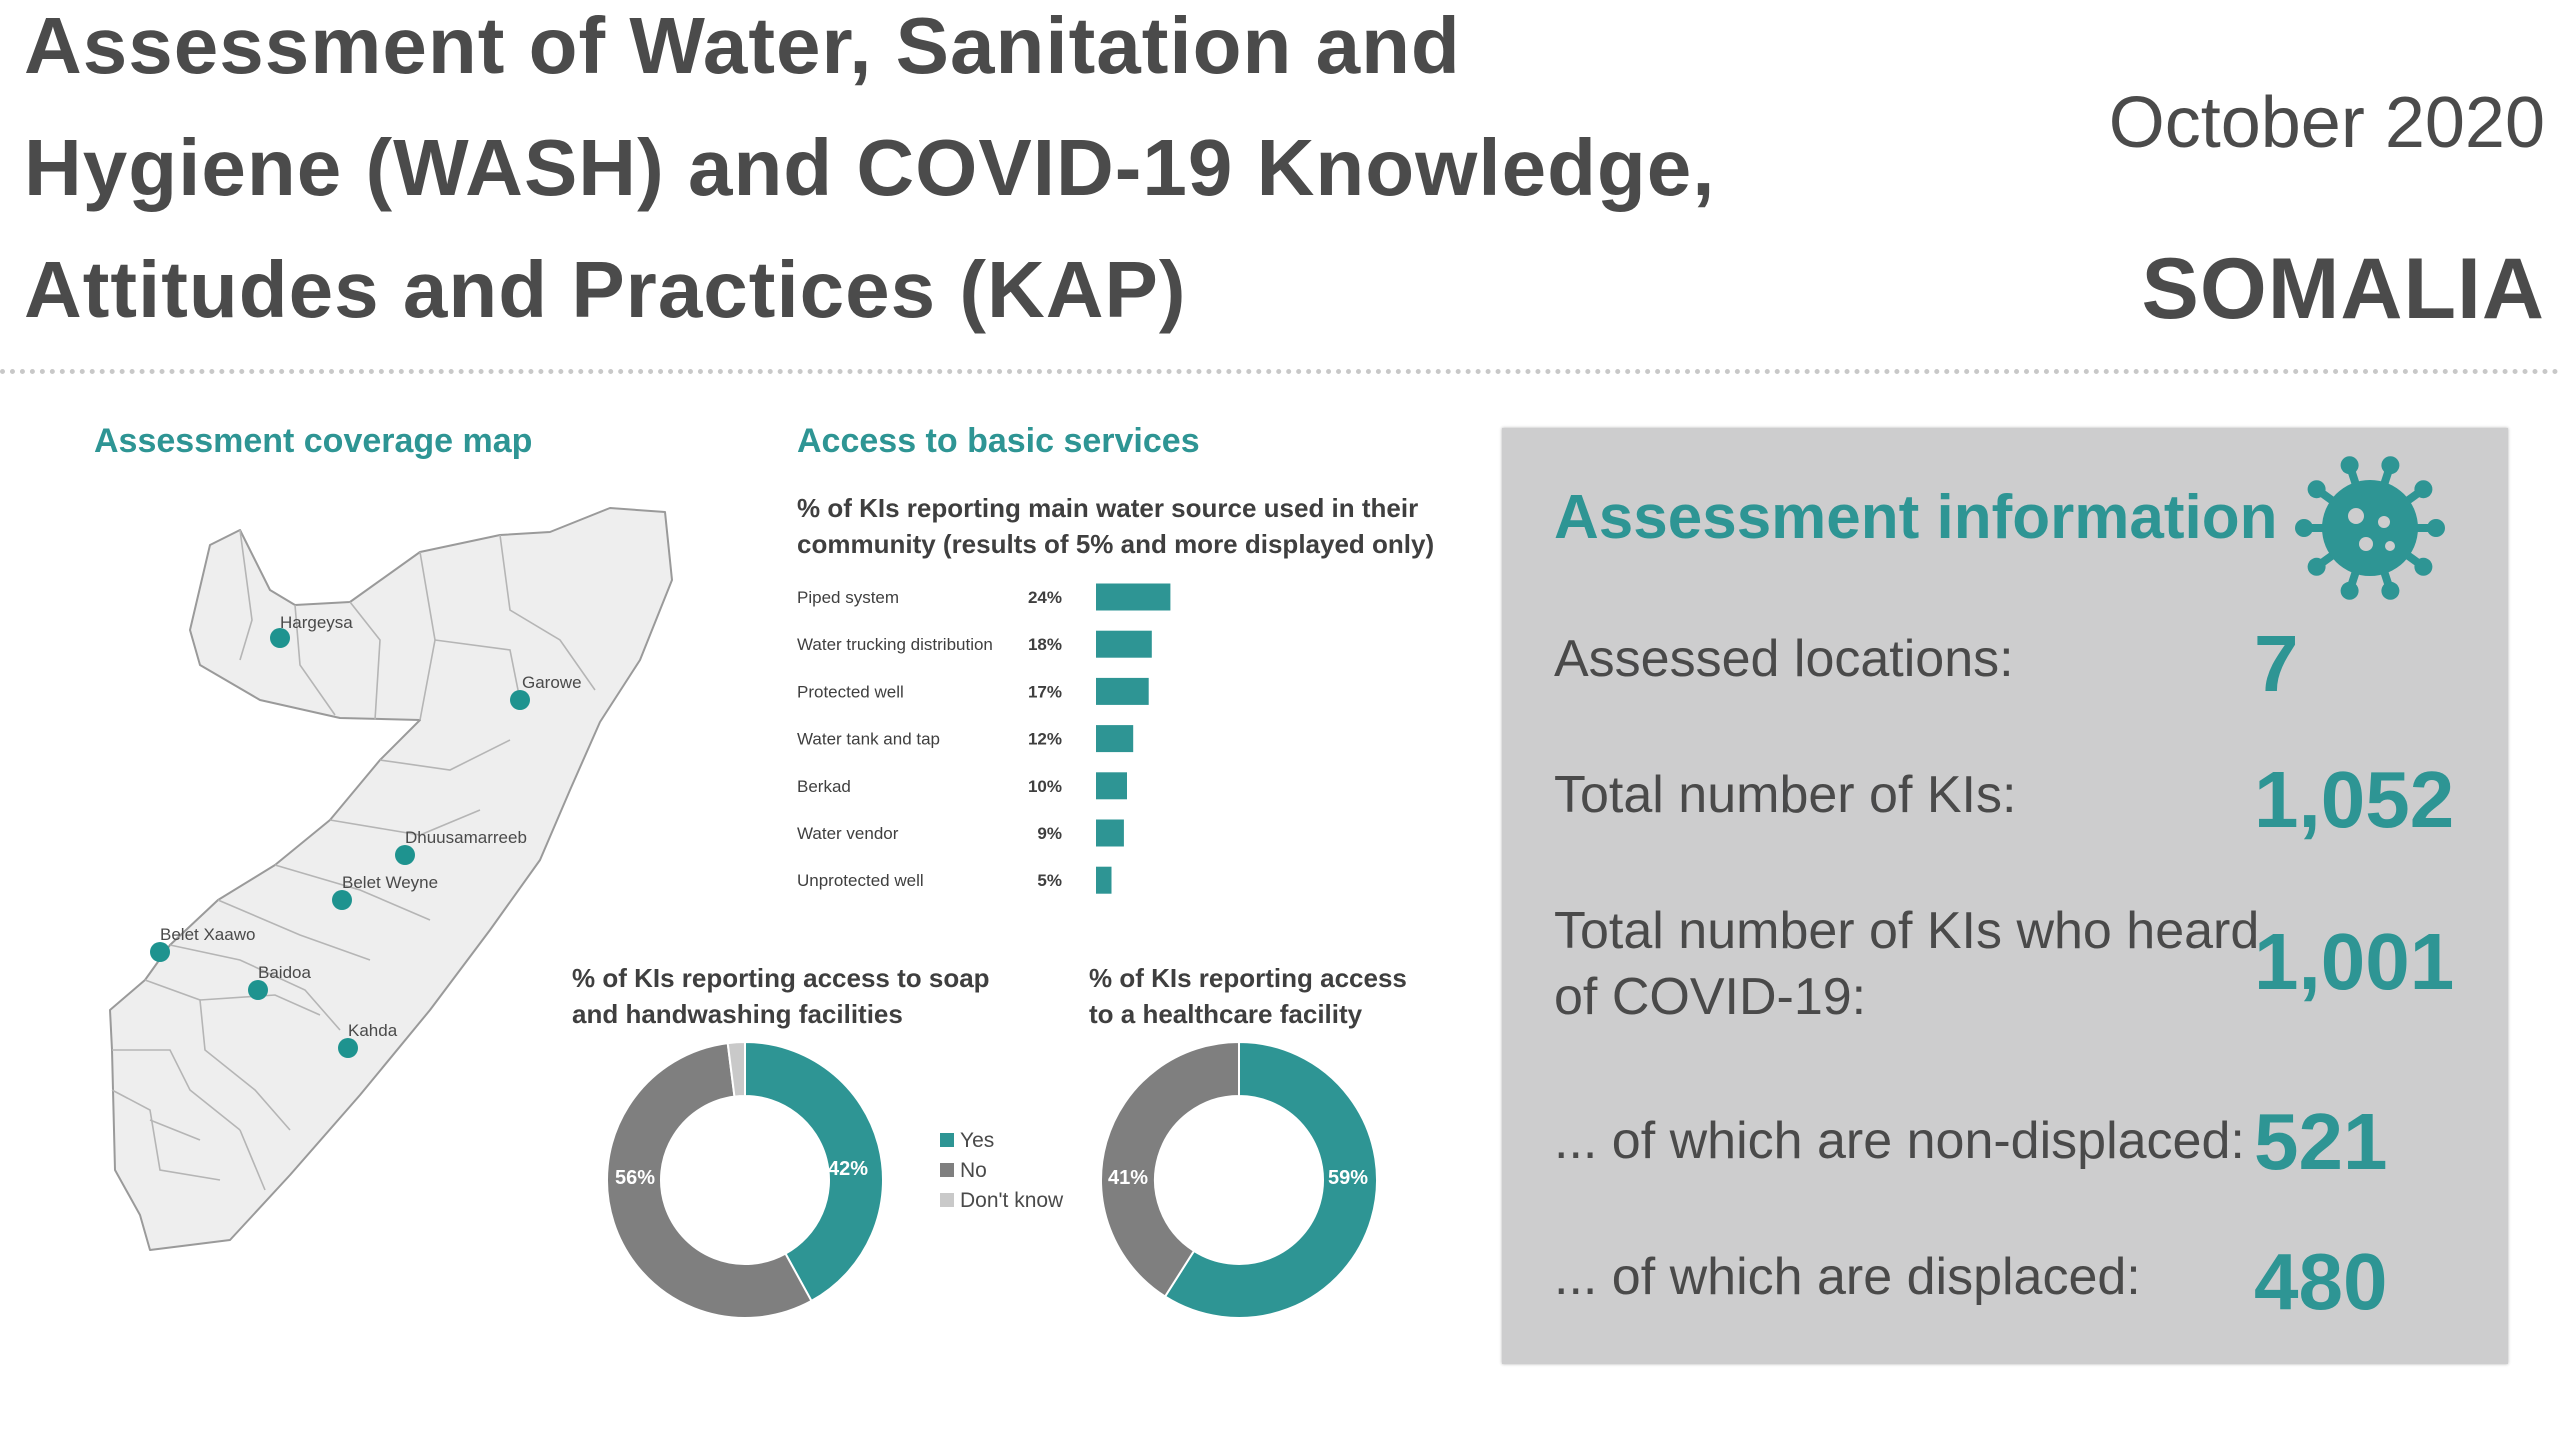  Describe the element at coordinates (2354, 799) in the screenshot. I see `total-kis-value: 1,052` at that location.